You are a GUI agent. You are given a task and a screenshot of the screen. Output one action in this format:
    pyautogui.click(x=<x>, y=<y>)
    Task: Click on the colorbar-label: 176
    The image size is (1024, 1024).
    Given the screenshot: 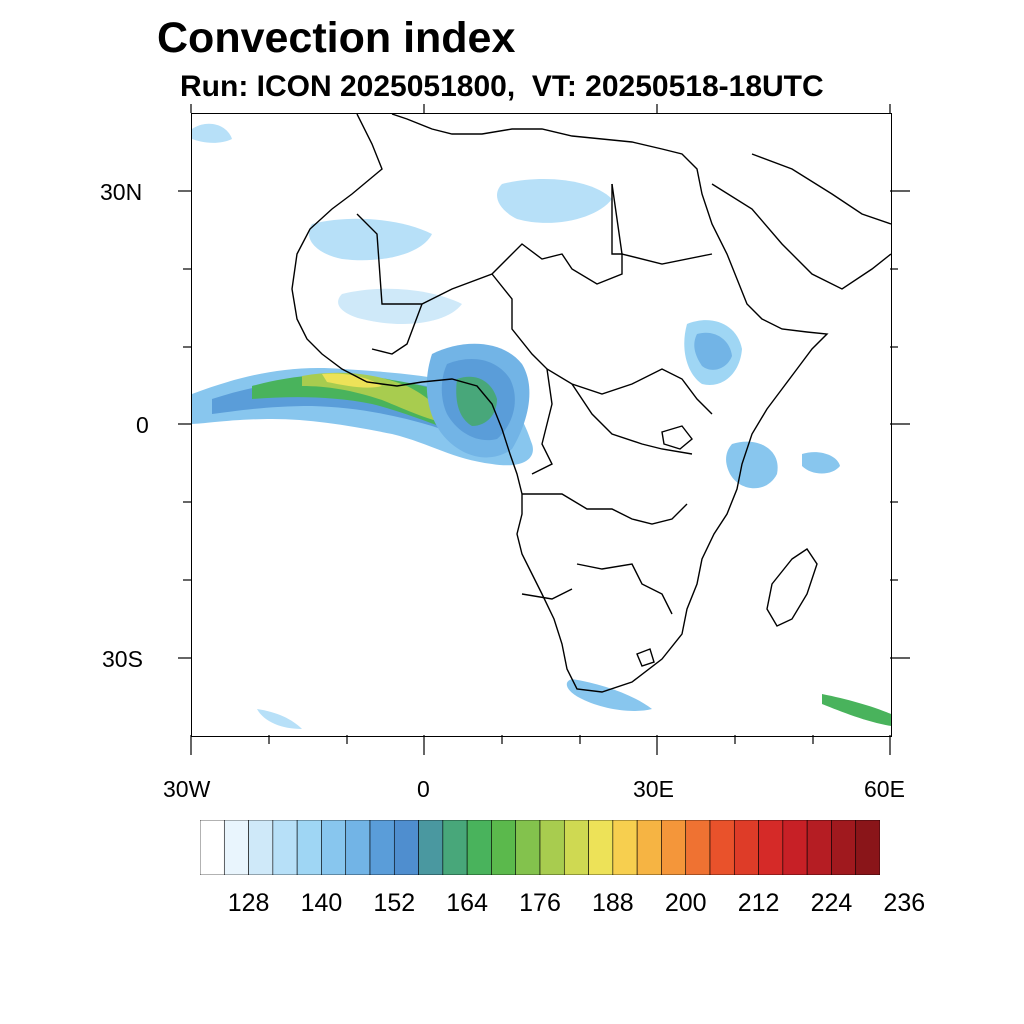 What is the action you would take?
    pyautogui.click(x=540, y=903)
    